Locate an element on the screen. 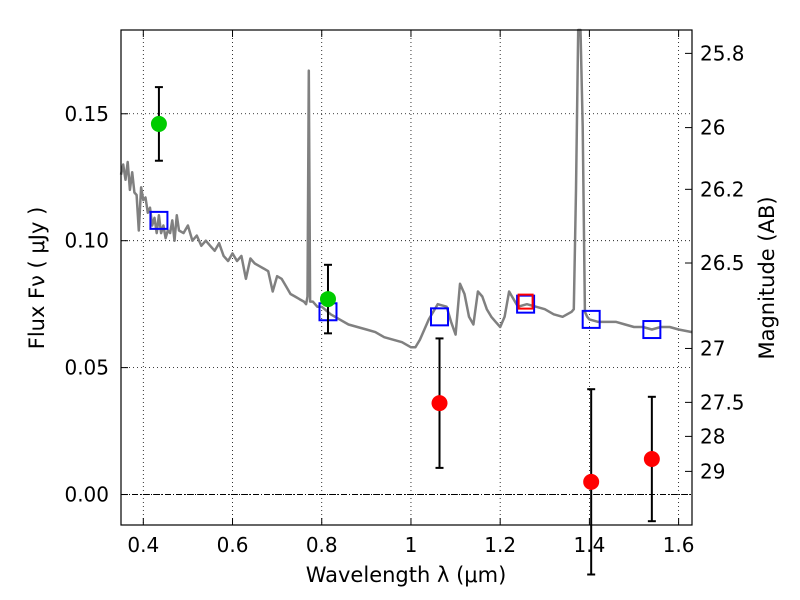 This screenshot has height=600, width=800. x-tick-label: 1.2 is located at coordinates (500, 545).